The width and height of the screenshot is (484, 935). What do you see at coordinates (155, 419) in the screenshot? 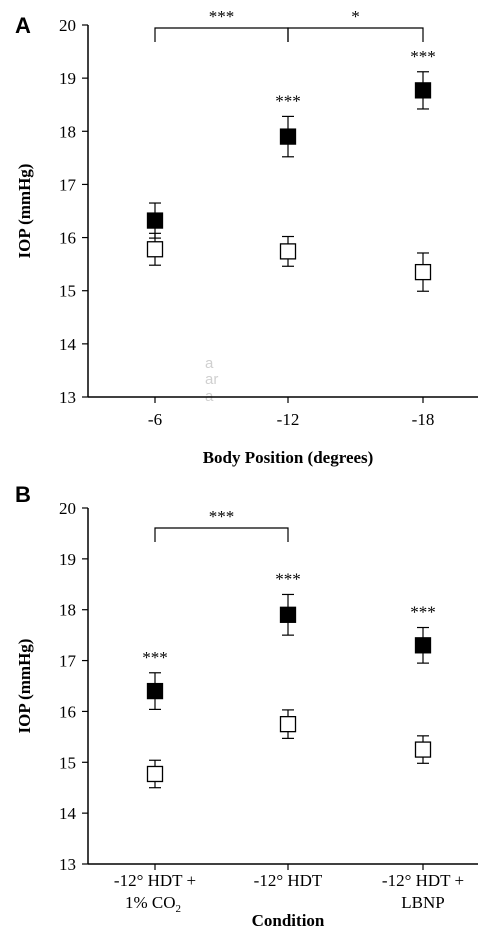
I see `x-tick-label: -6` at bounding box center [155, 419].